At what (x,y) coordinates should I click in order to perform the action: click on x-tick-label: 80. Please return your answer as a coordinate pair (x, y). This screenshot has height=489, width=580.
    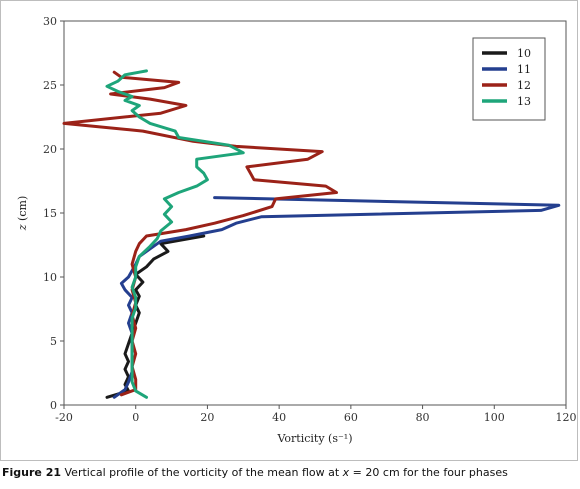
    Looking at the image, I should click on (423, 417).